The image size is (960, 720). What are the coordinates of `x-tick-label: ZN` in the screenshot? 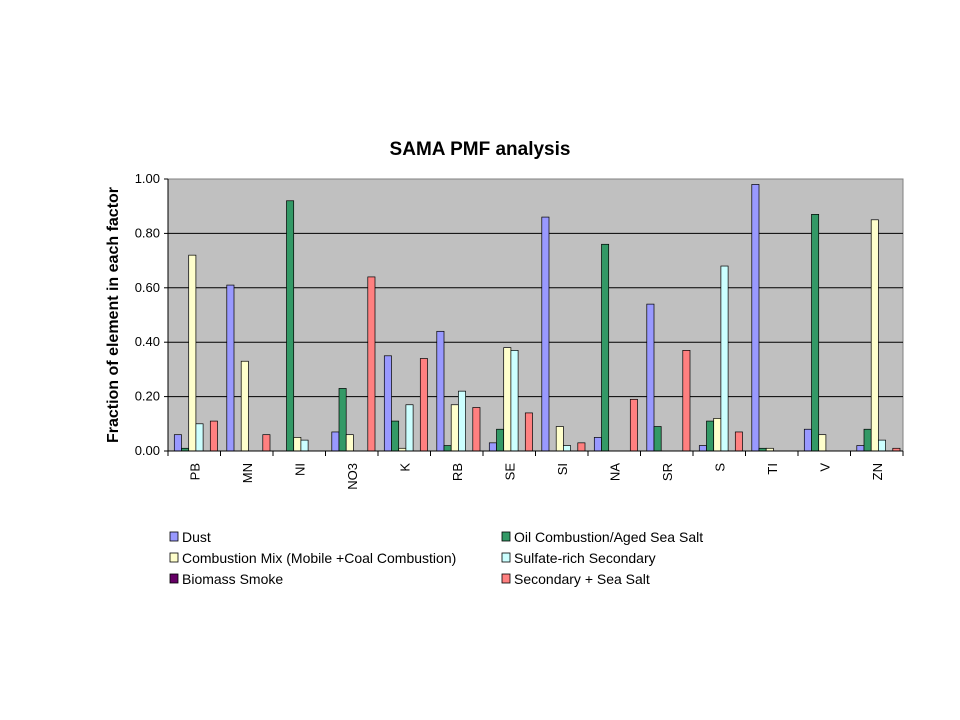 It's located at (877, 471).